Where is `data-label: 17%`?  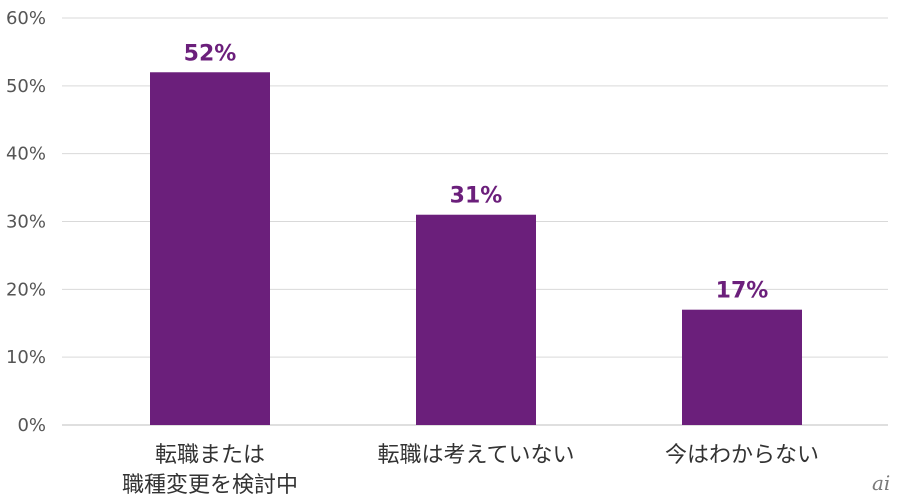 data-label: 17% is located at coordinates (742, 291).